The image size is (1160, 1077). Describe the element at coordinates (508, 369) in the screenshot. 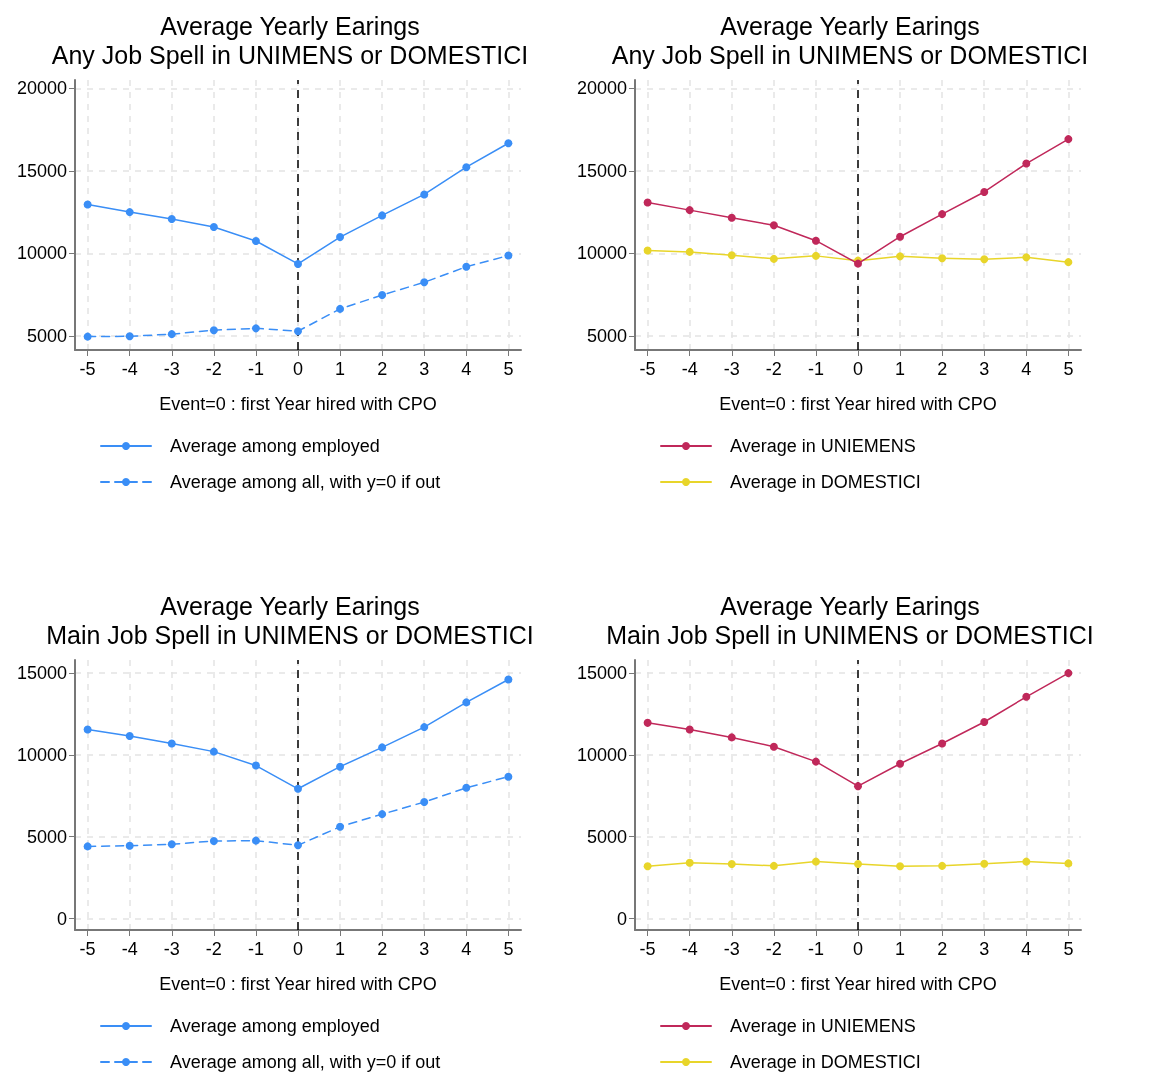

I see `x-tick-label: 5` at that location.